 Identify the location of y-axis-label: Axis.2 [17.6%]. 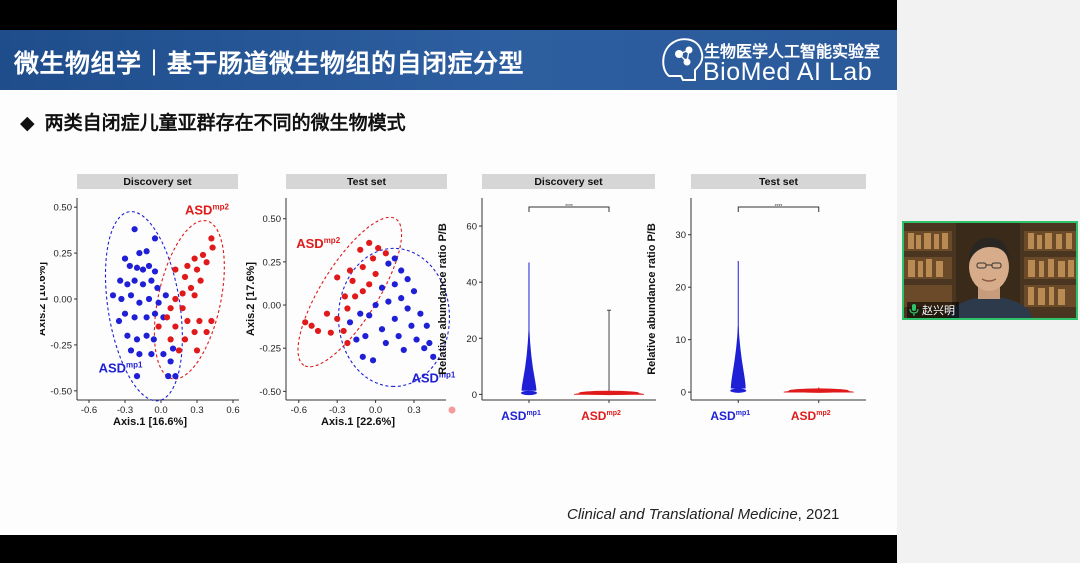
(251, 299).